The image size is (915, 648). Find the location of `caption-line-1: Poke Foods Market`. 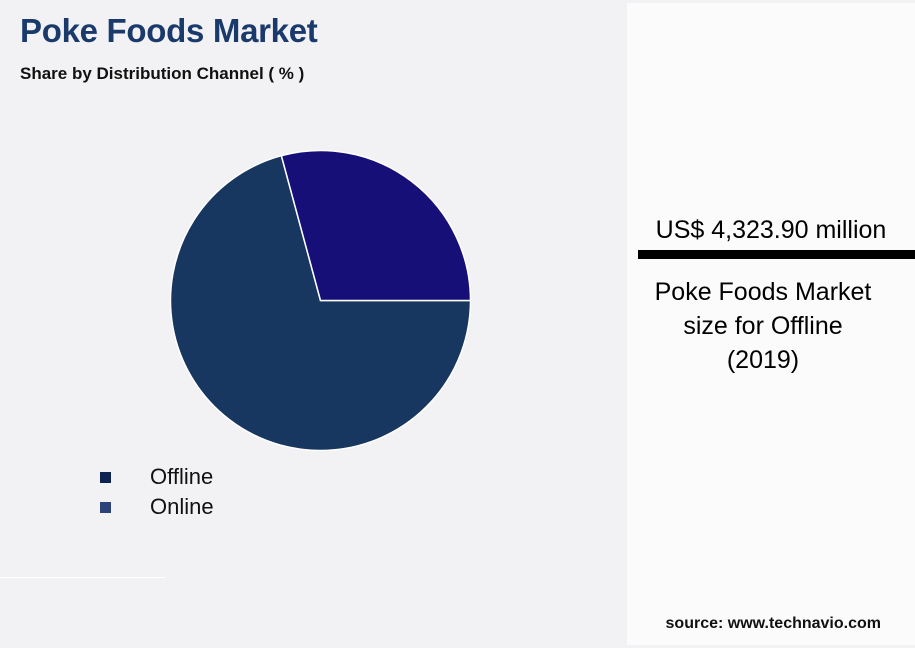

caption-line-1: Poke Foods Market is located at coordinates (763, 292).